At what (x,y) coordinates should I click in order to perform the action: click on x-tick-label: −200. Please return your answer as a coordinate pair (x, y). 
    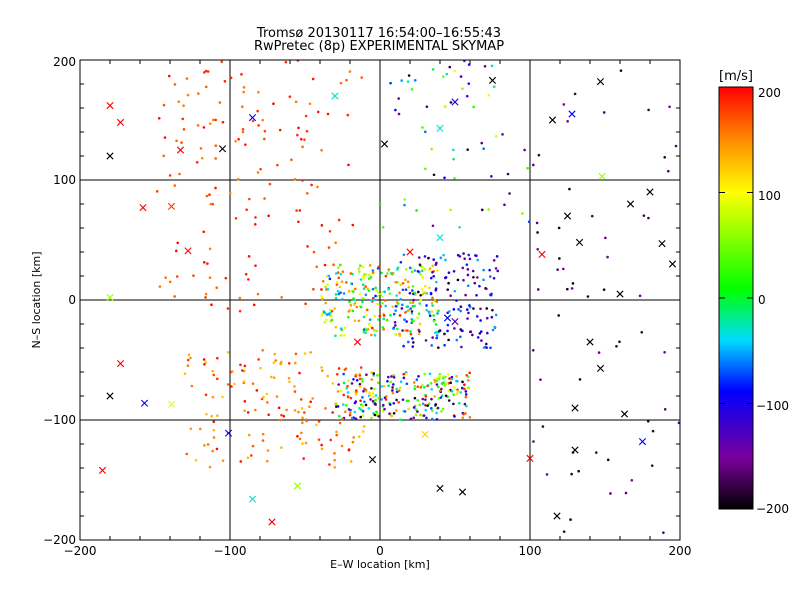
    Looking at the image, I should click on (80, 551).